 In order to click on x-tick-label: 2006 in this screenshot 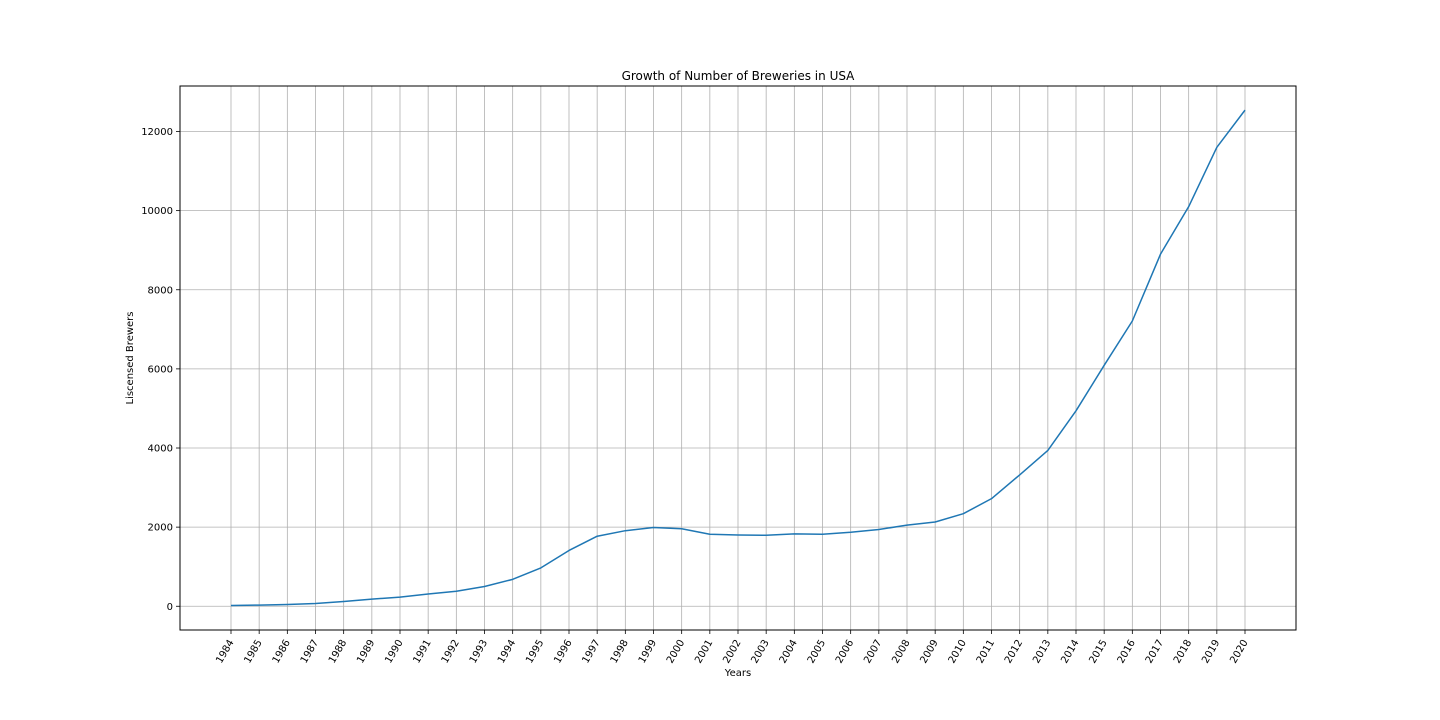, I will do `click(845, 652)`.